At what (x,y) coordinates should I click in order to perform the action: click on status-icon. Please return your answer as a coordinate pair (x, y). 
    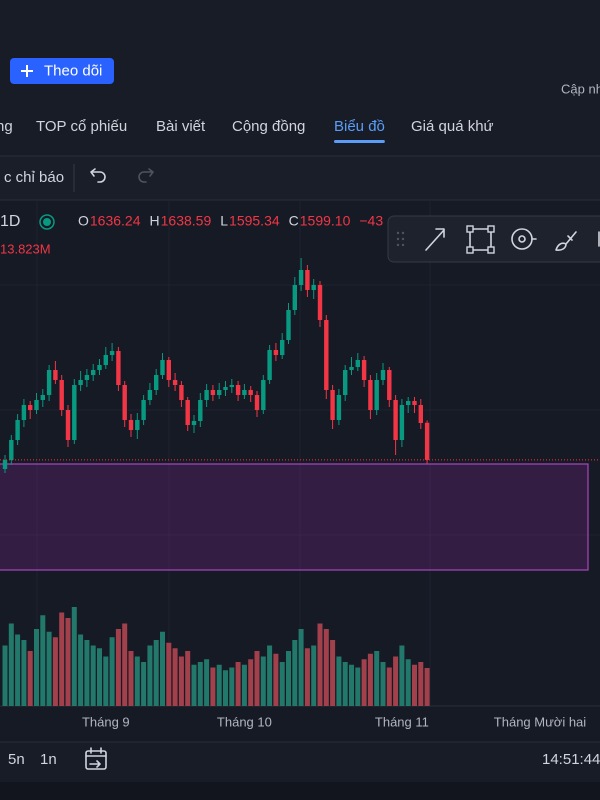
    Looking at the image, I should click on (47, 222).